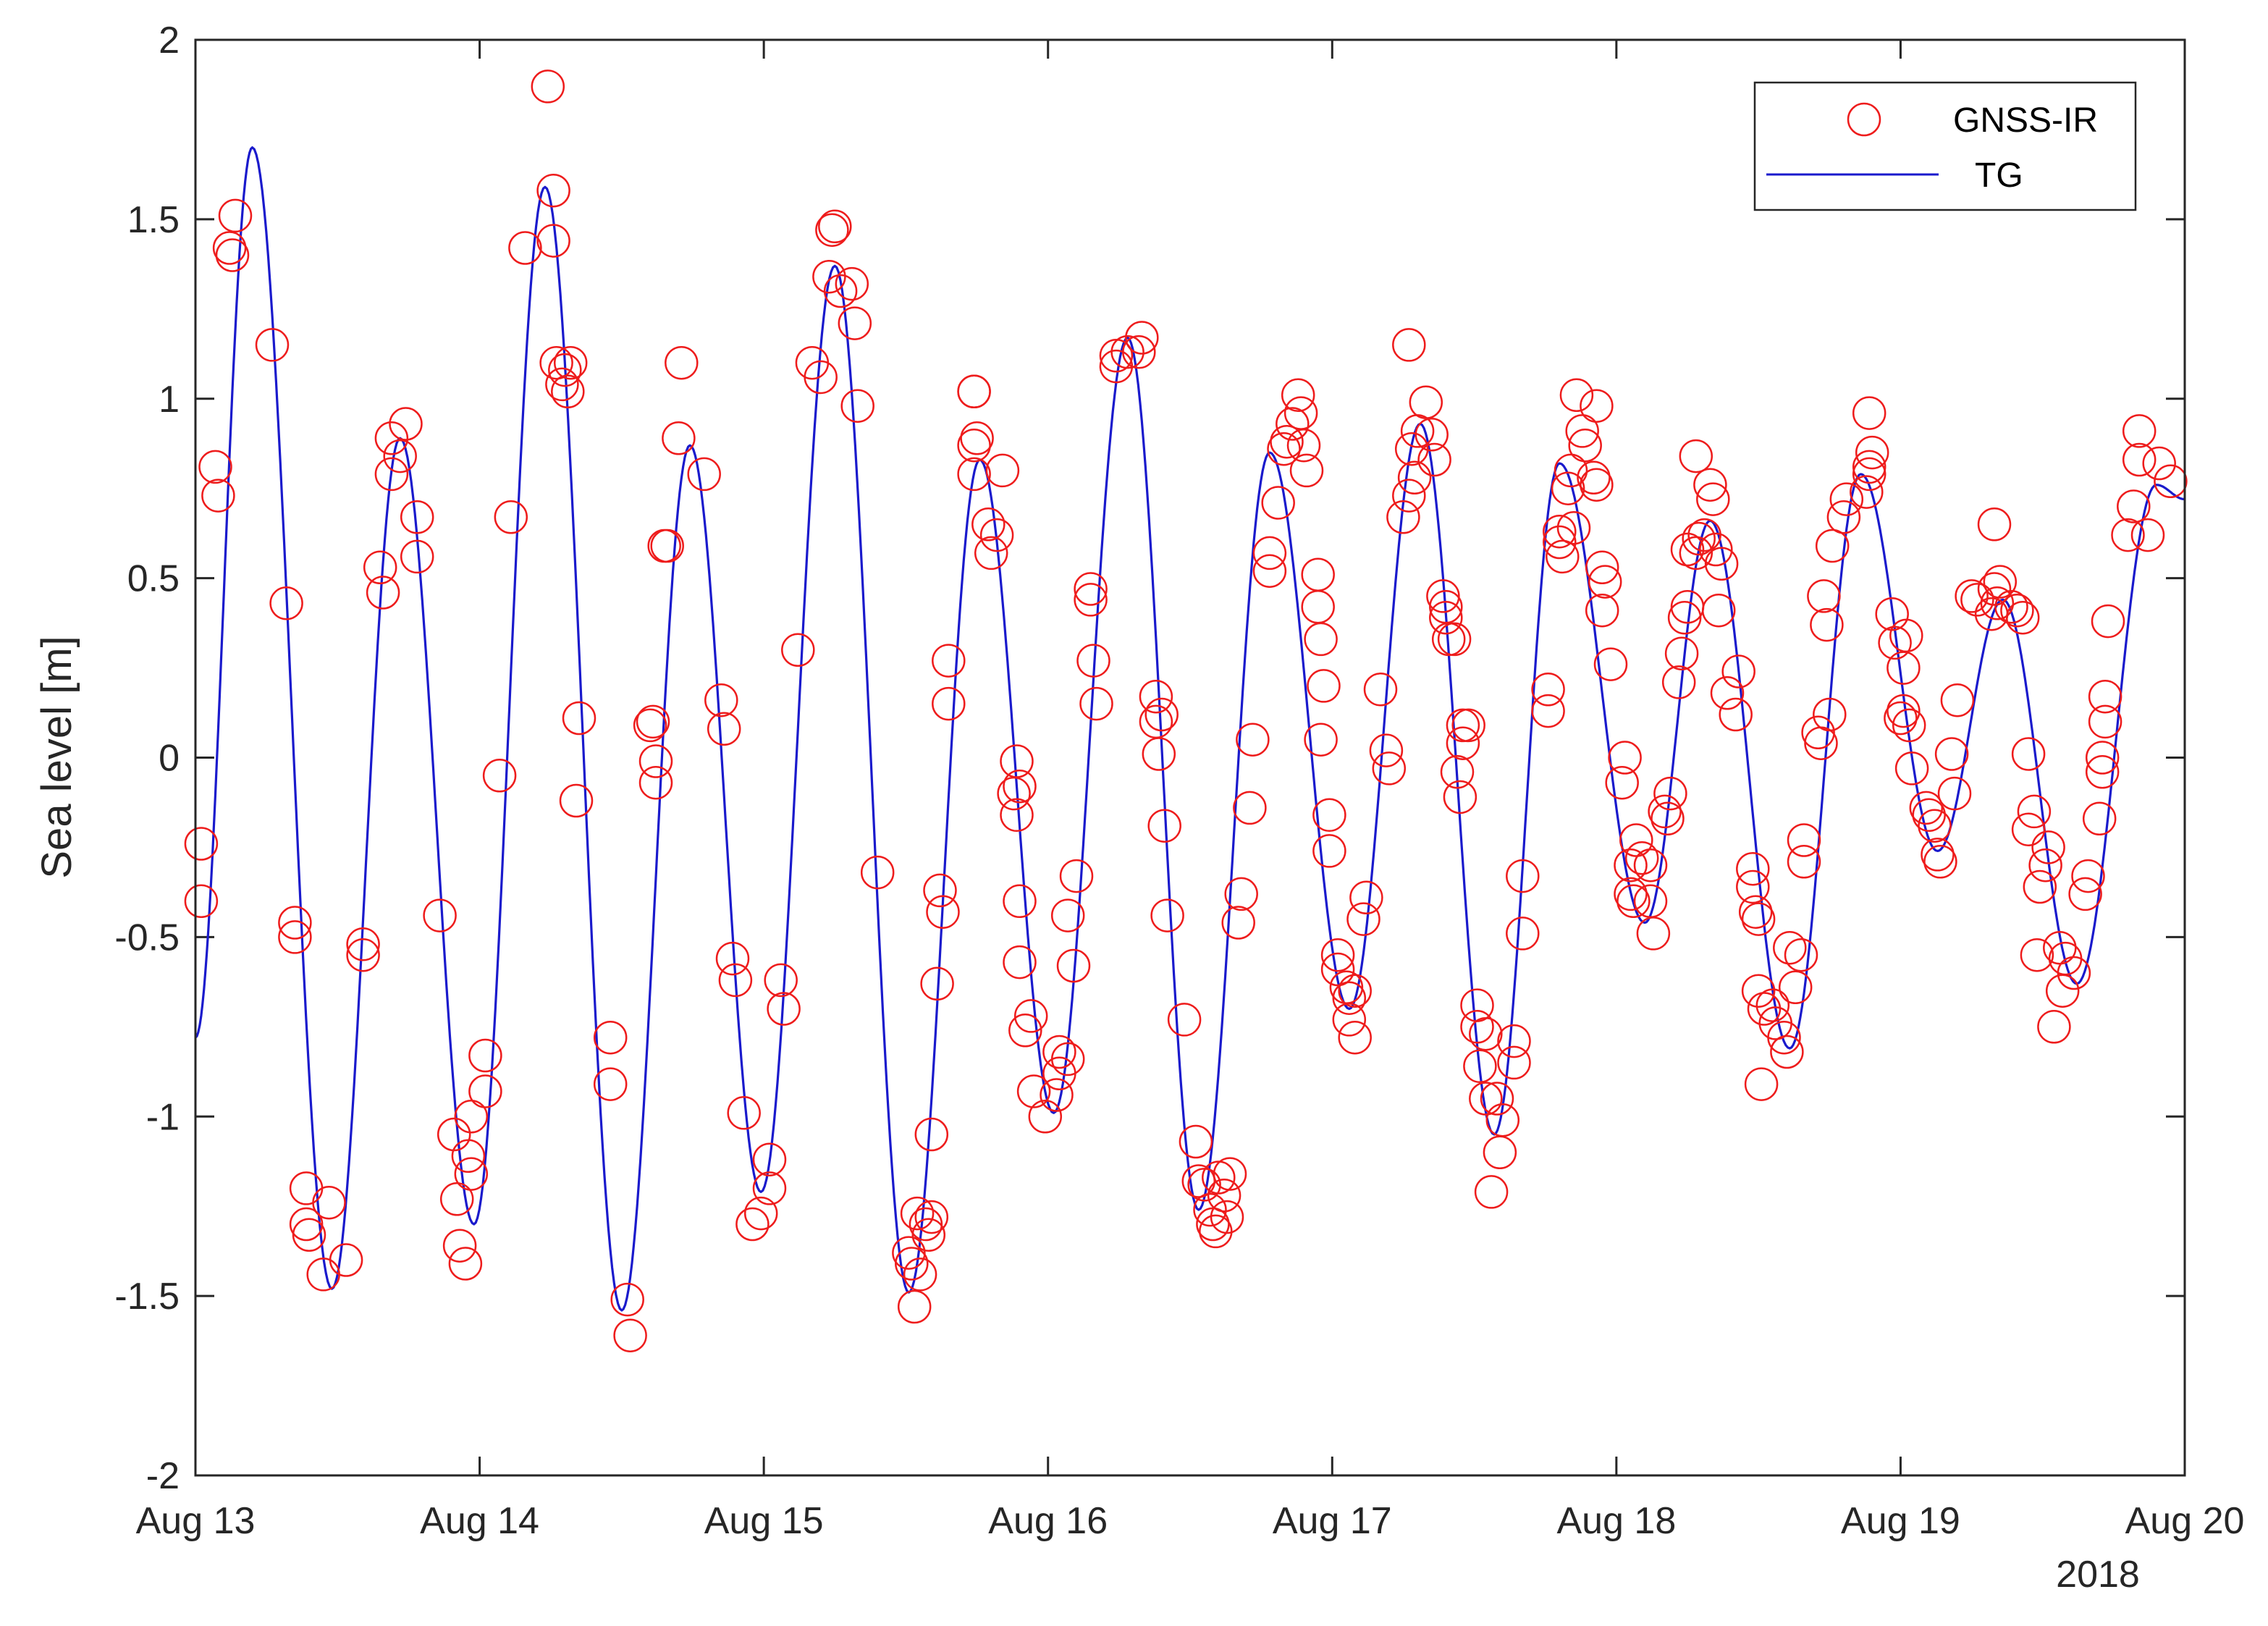 This screenshot has height=1626, width=2268. I want to click on y-tick-label: -2, so click(163, 1476).